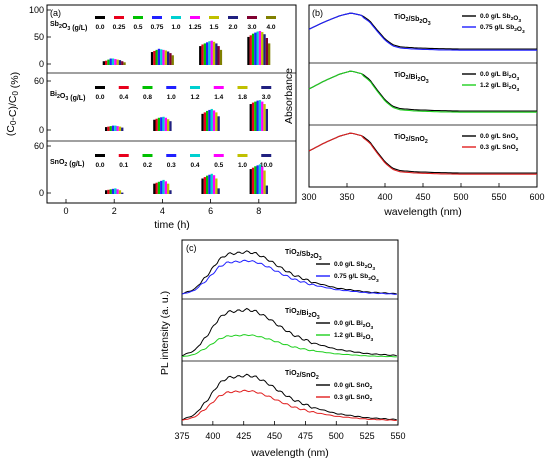 This screenshot has height=462, width=550. Describe the element at coordinates (258, 211) in the screenshot. I see `panel-a-xtick-label: 8` at that location.